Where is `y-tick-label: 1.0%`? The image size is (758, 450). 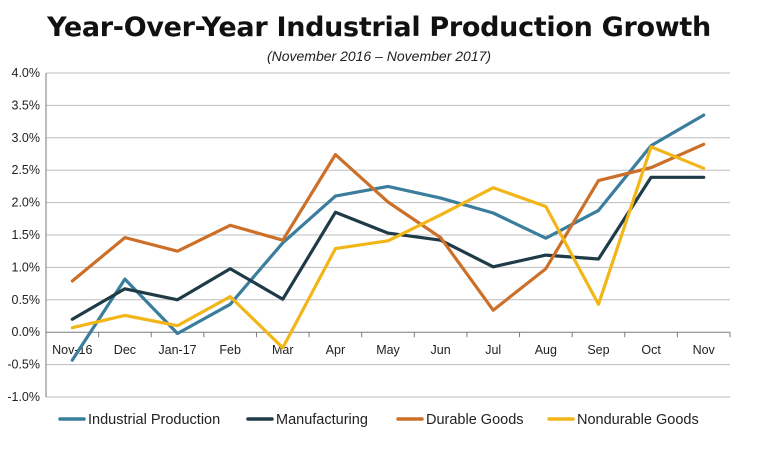
y-tick-label: 1.0% is located at coordinates (26, 267).